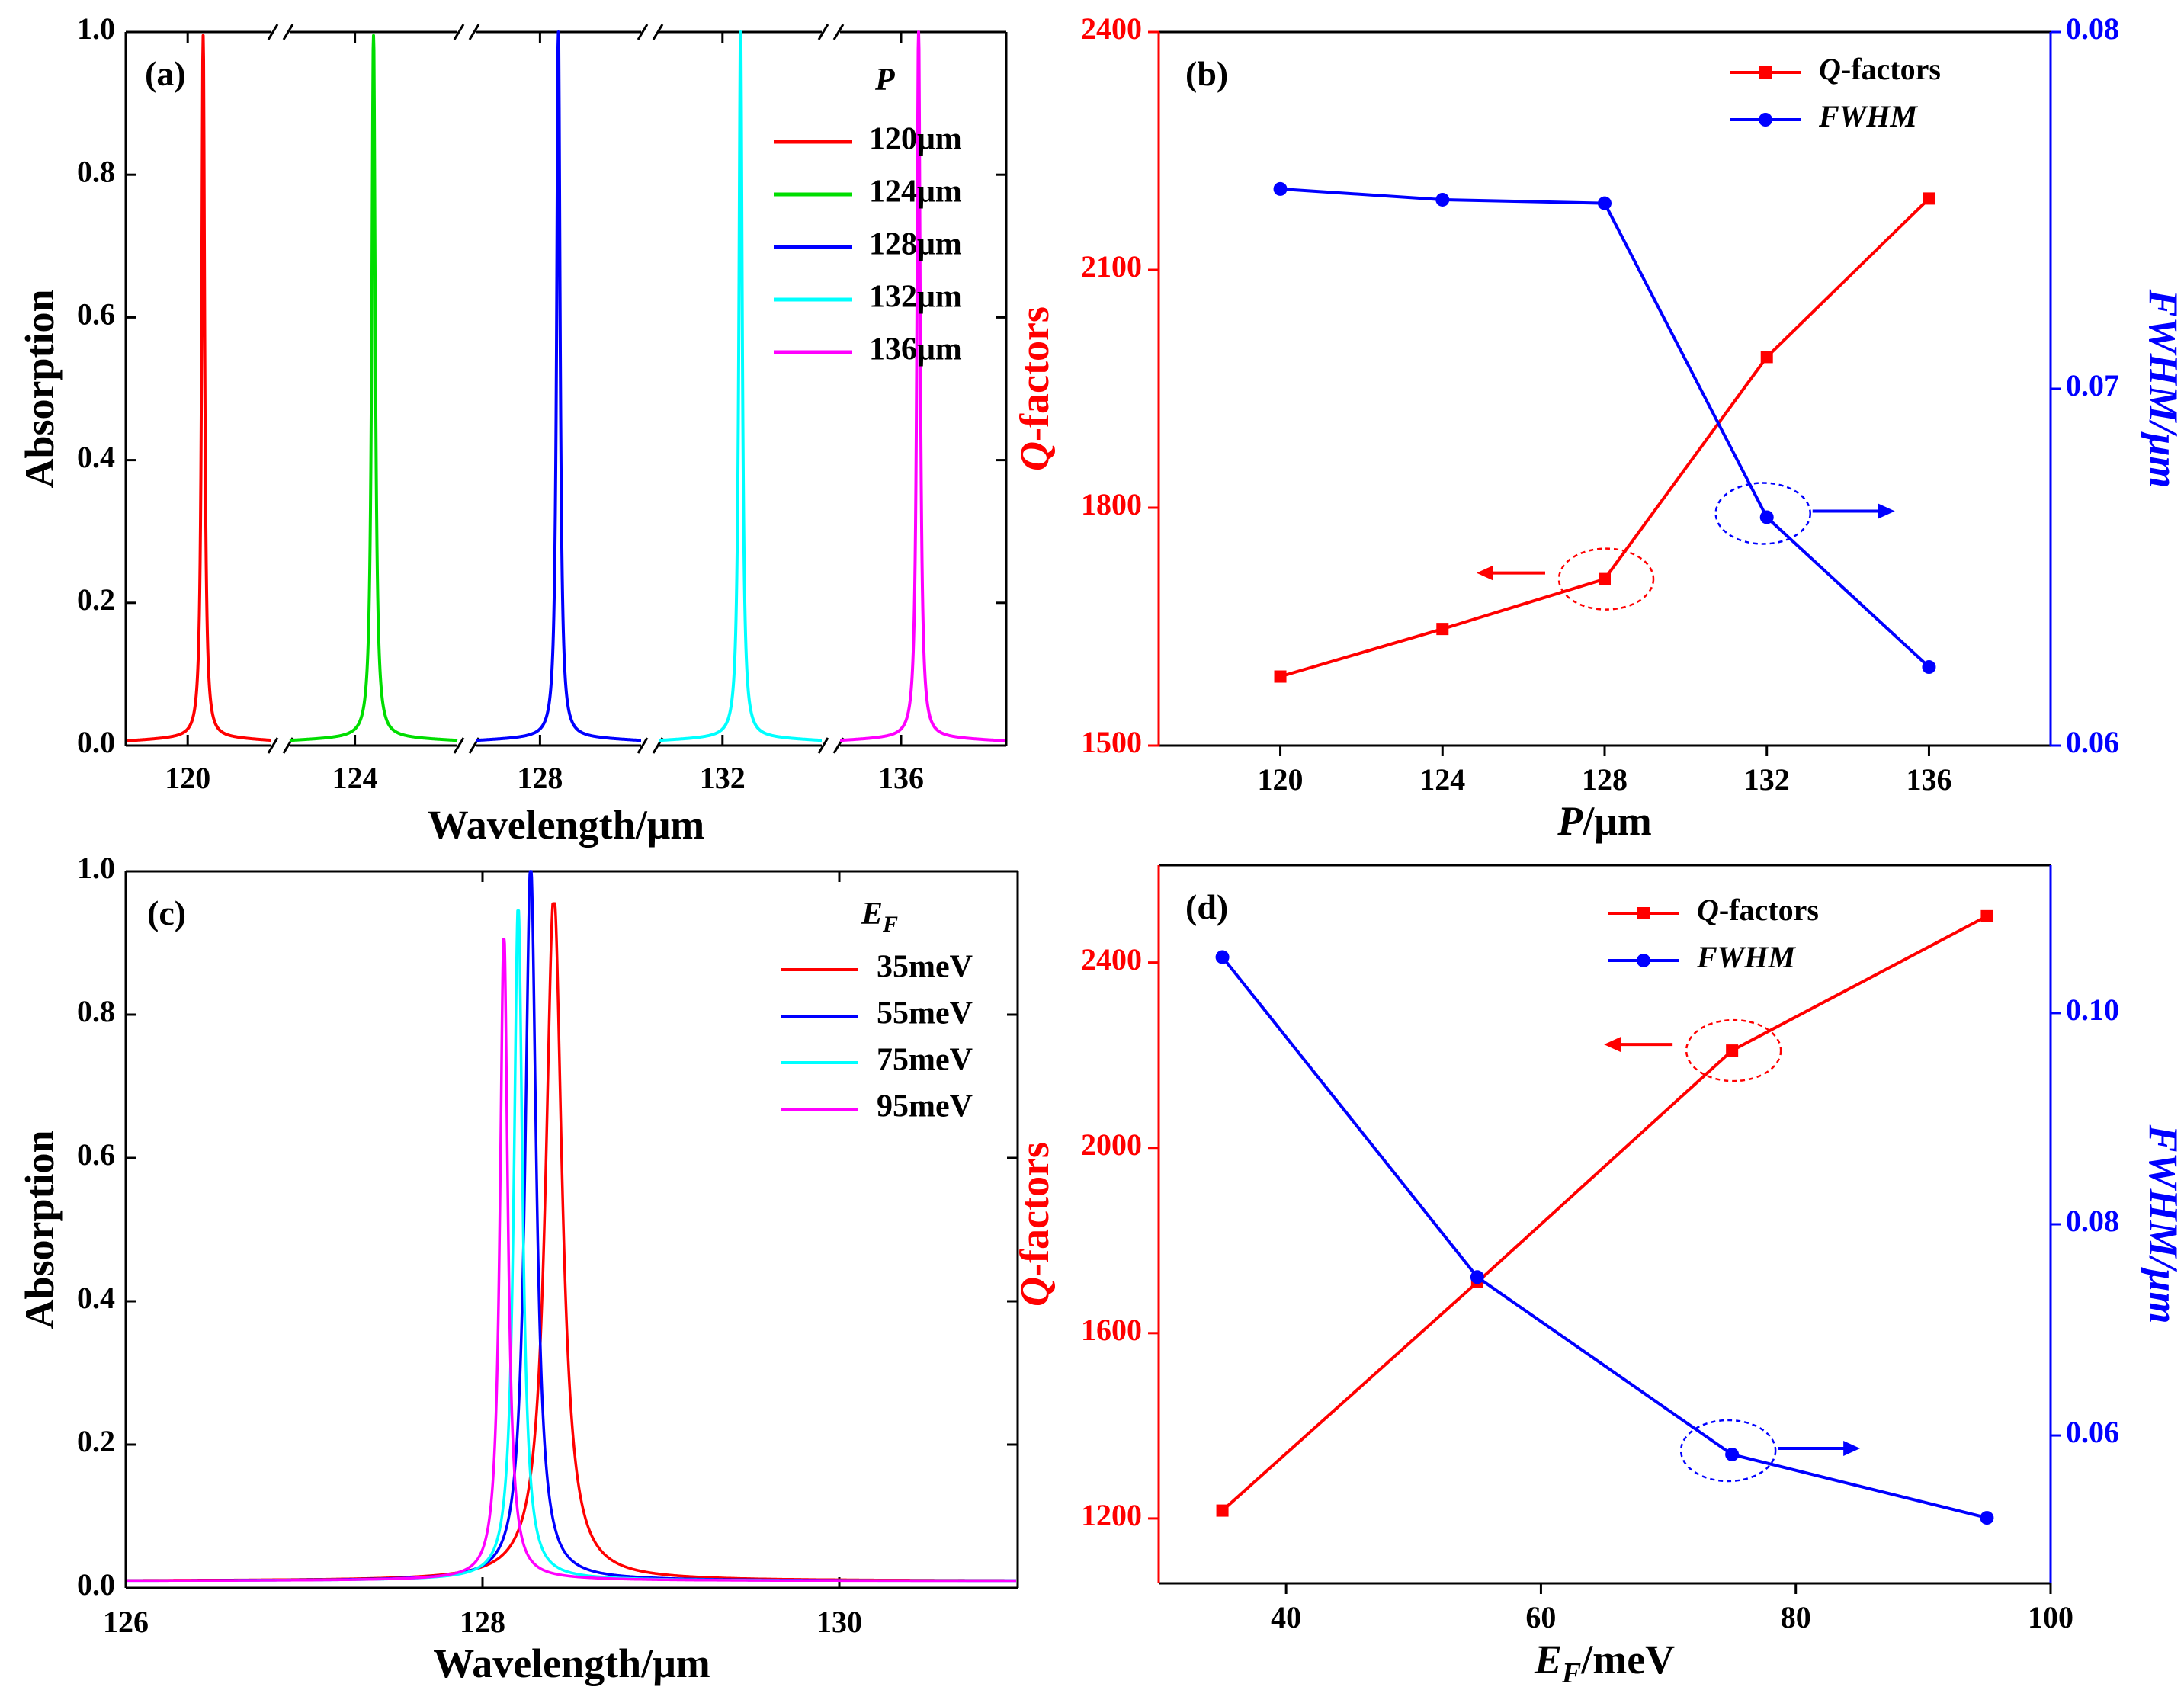 This screenshot has width=2184, height=1703. Describe the element at coordinates (1111, 1145) in the screenshot. I see `y-left-tick-label: 2000` at that location.